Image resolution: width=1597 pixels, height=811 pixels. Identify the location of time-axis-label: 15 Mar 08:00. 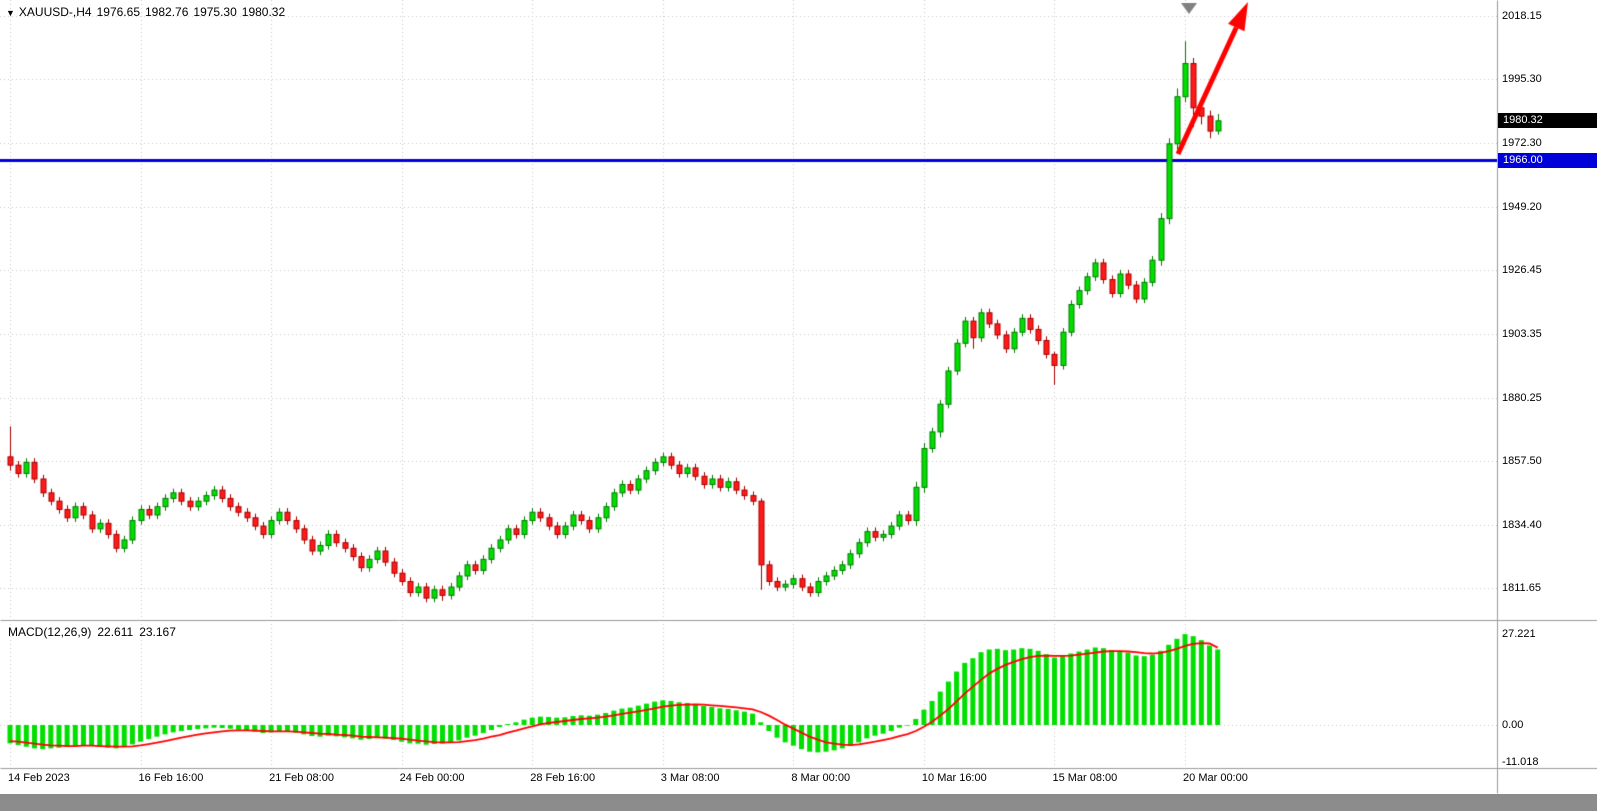
(1085, 778).